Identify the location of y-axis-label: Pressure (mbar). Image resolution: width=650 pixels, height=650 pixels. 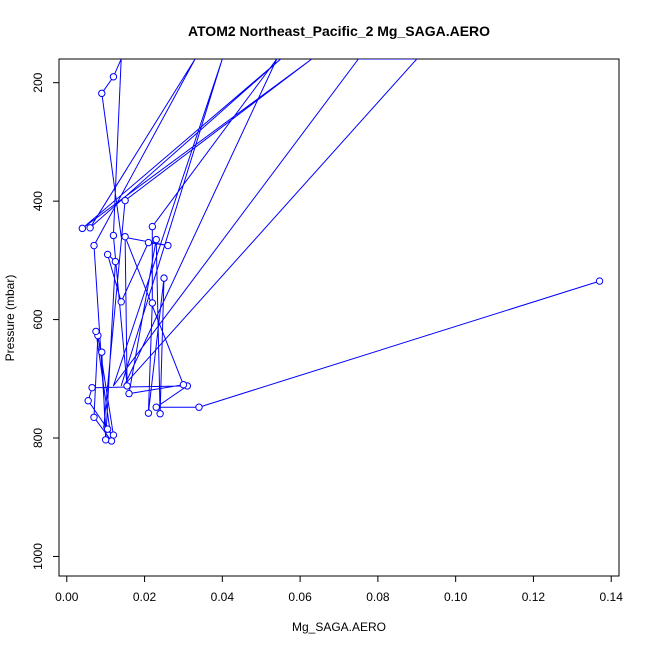
(10, 318).